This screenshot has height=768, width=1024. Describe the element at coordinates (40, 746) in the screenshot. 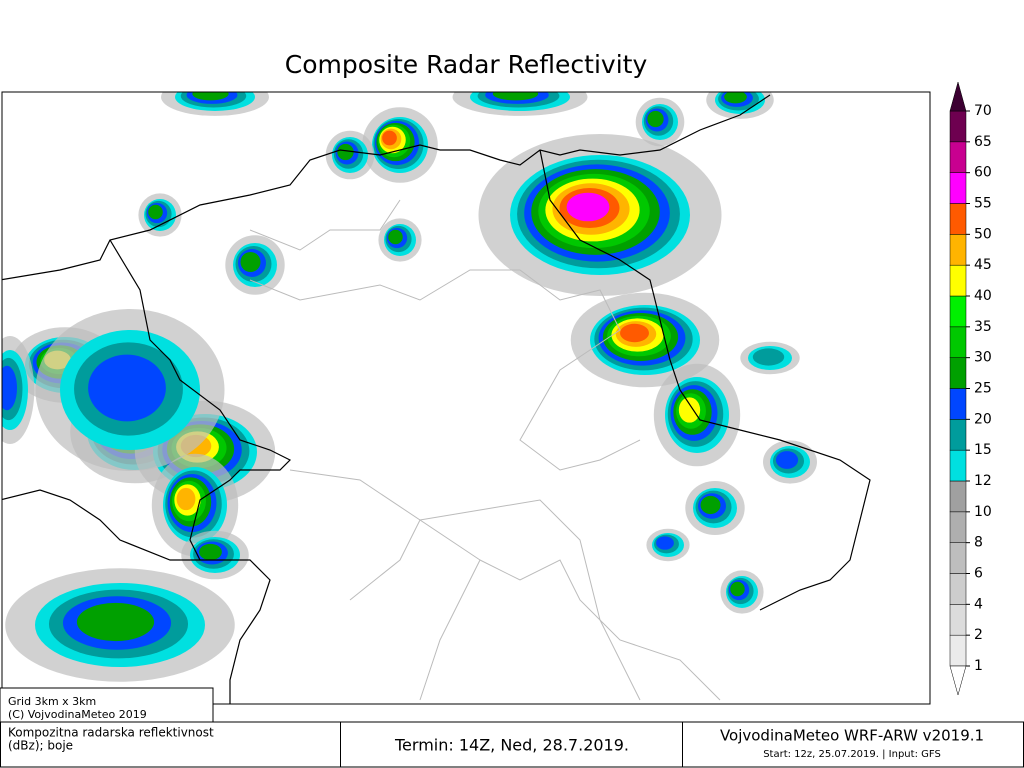

I see `footer-left-line: (dBz); boje` at that location.